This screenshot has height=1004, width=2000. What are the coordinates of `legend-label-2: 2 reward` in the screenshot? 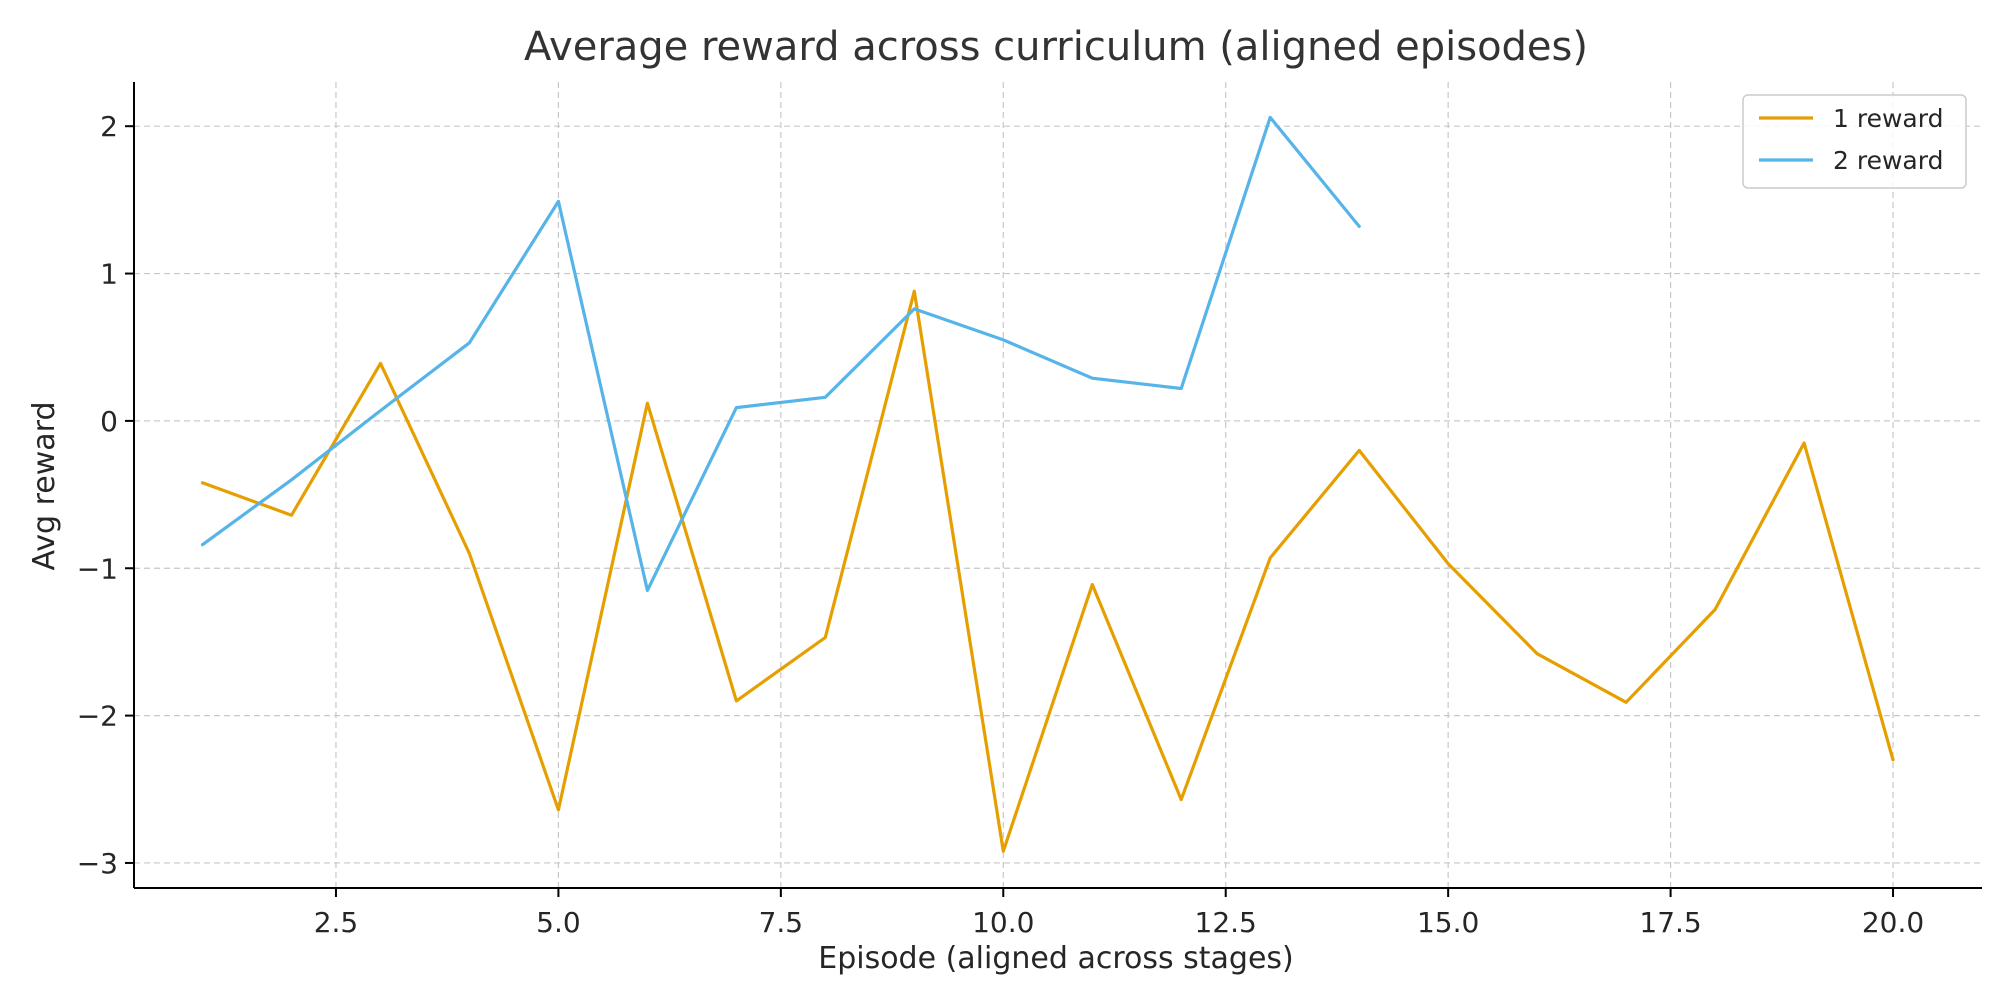 It's located at (1888, 160).